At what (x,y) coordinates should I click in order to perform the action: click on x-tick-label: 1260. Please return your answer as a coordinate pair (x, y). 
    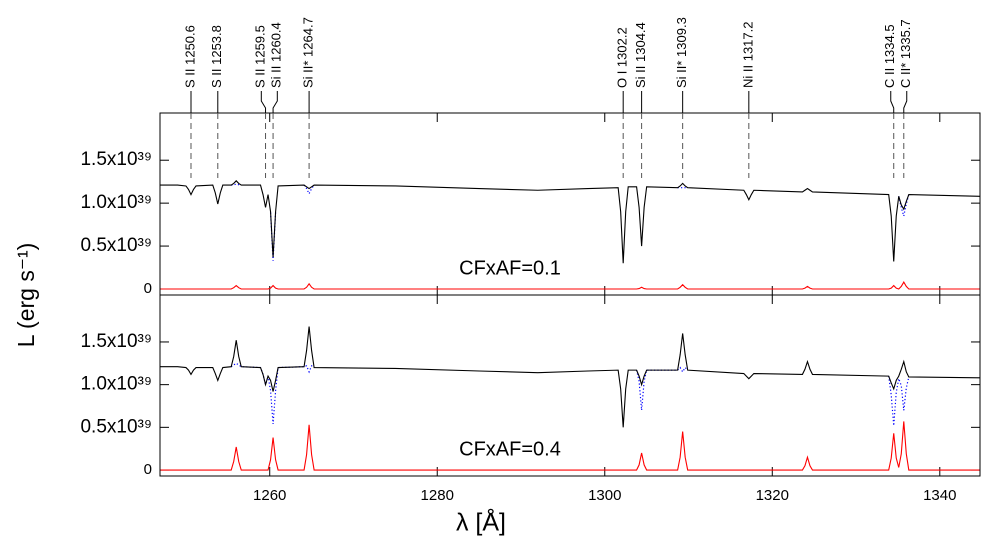
    Looking at the image, I should click on (269, 495).